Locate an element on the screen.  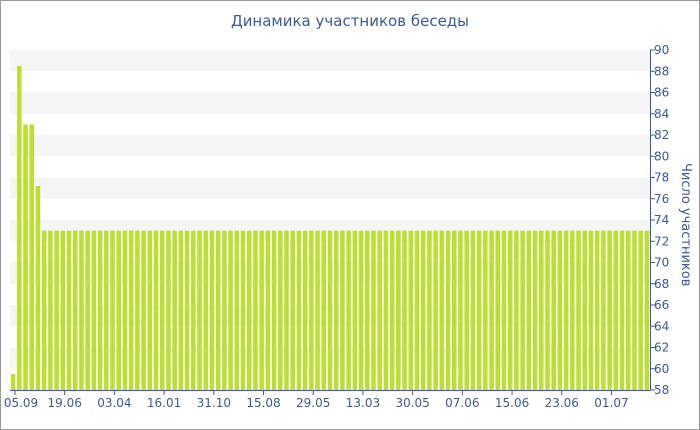
y-tick-label: 80 is located at coordinates (661, 156).